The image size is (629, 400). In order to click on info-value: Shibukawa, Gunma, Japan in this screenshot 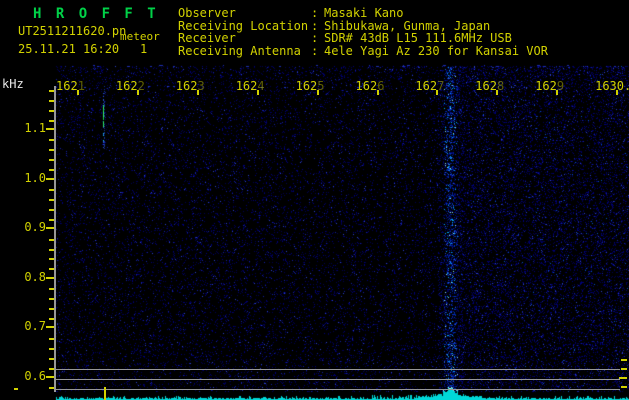, I will do `click(407, 25)`.